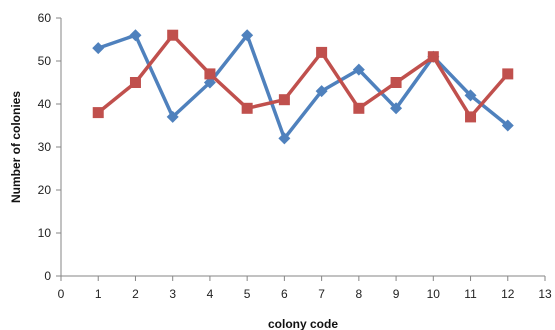  I want to click on y-tick-label: 50, so click(45, 61).